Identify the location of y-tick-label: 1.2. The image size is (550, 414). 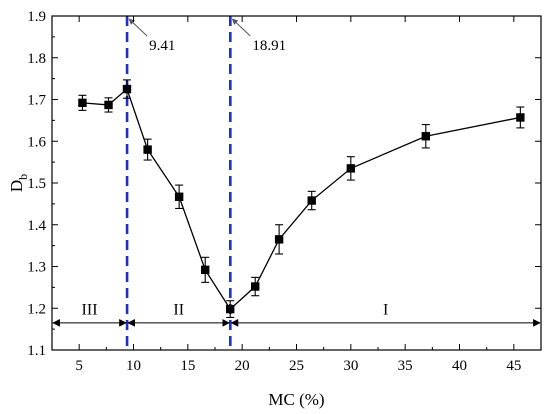
(36, 309).